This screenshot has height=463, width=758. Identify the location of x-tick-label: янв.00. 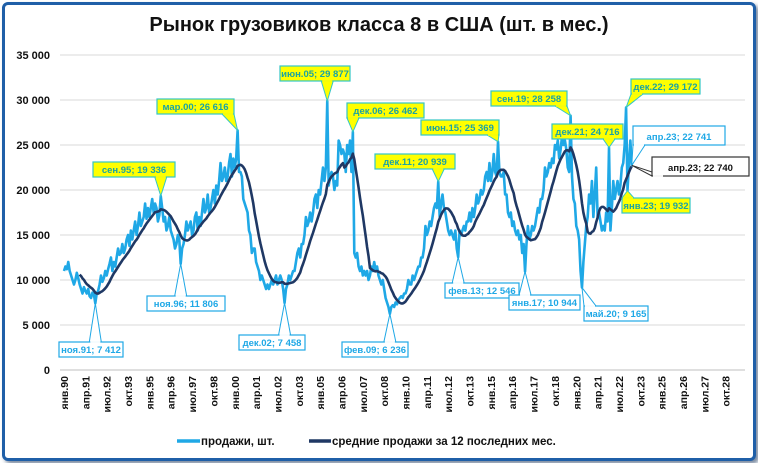
(236, 393).